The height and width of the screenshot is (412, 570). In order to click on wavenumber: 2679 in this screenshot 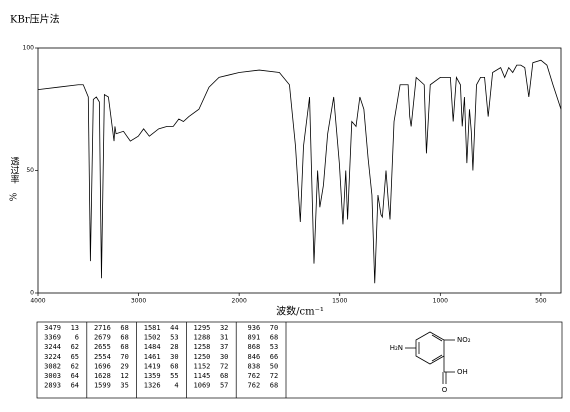, I will do `click(102, 338)`.